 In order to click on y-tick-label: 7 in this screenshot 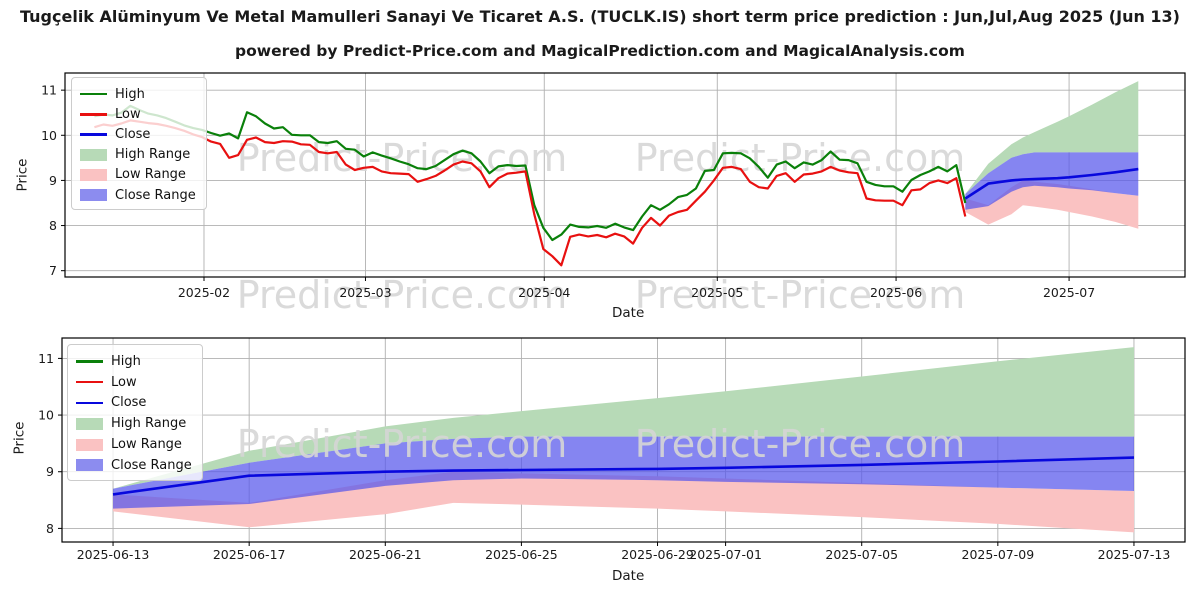, I will do `click(53, 270)`.